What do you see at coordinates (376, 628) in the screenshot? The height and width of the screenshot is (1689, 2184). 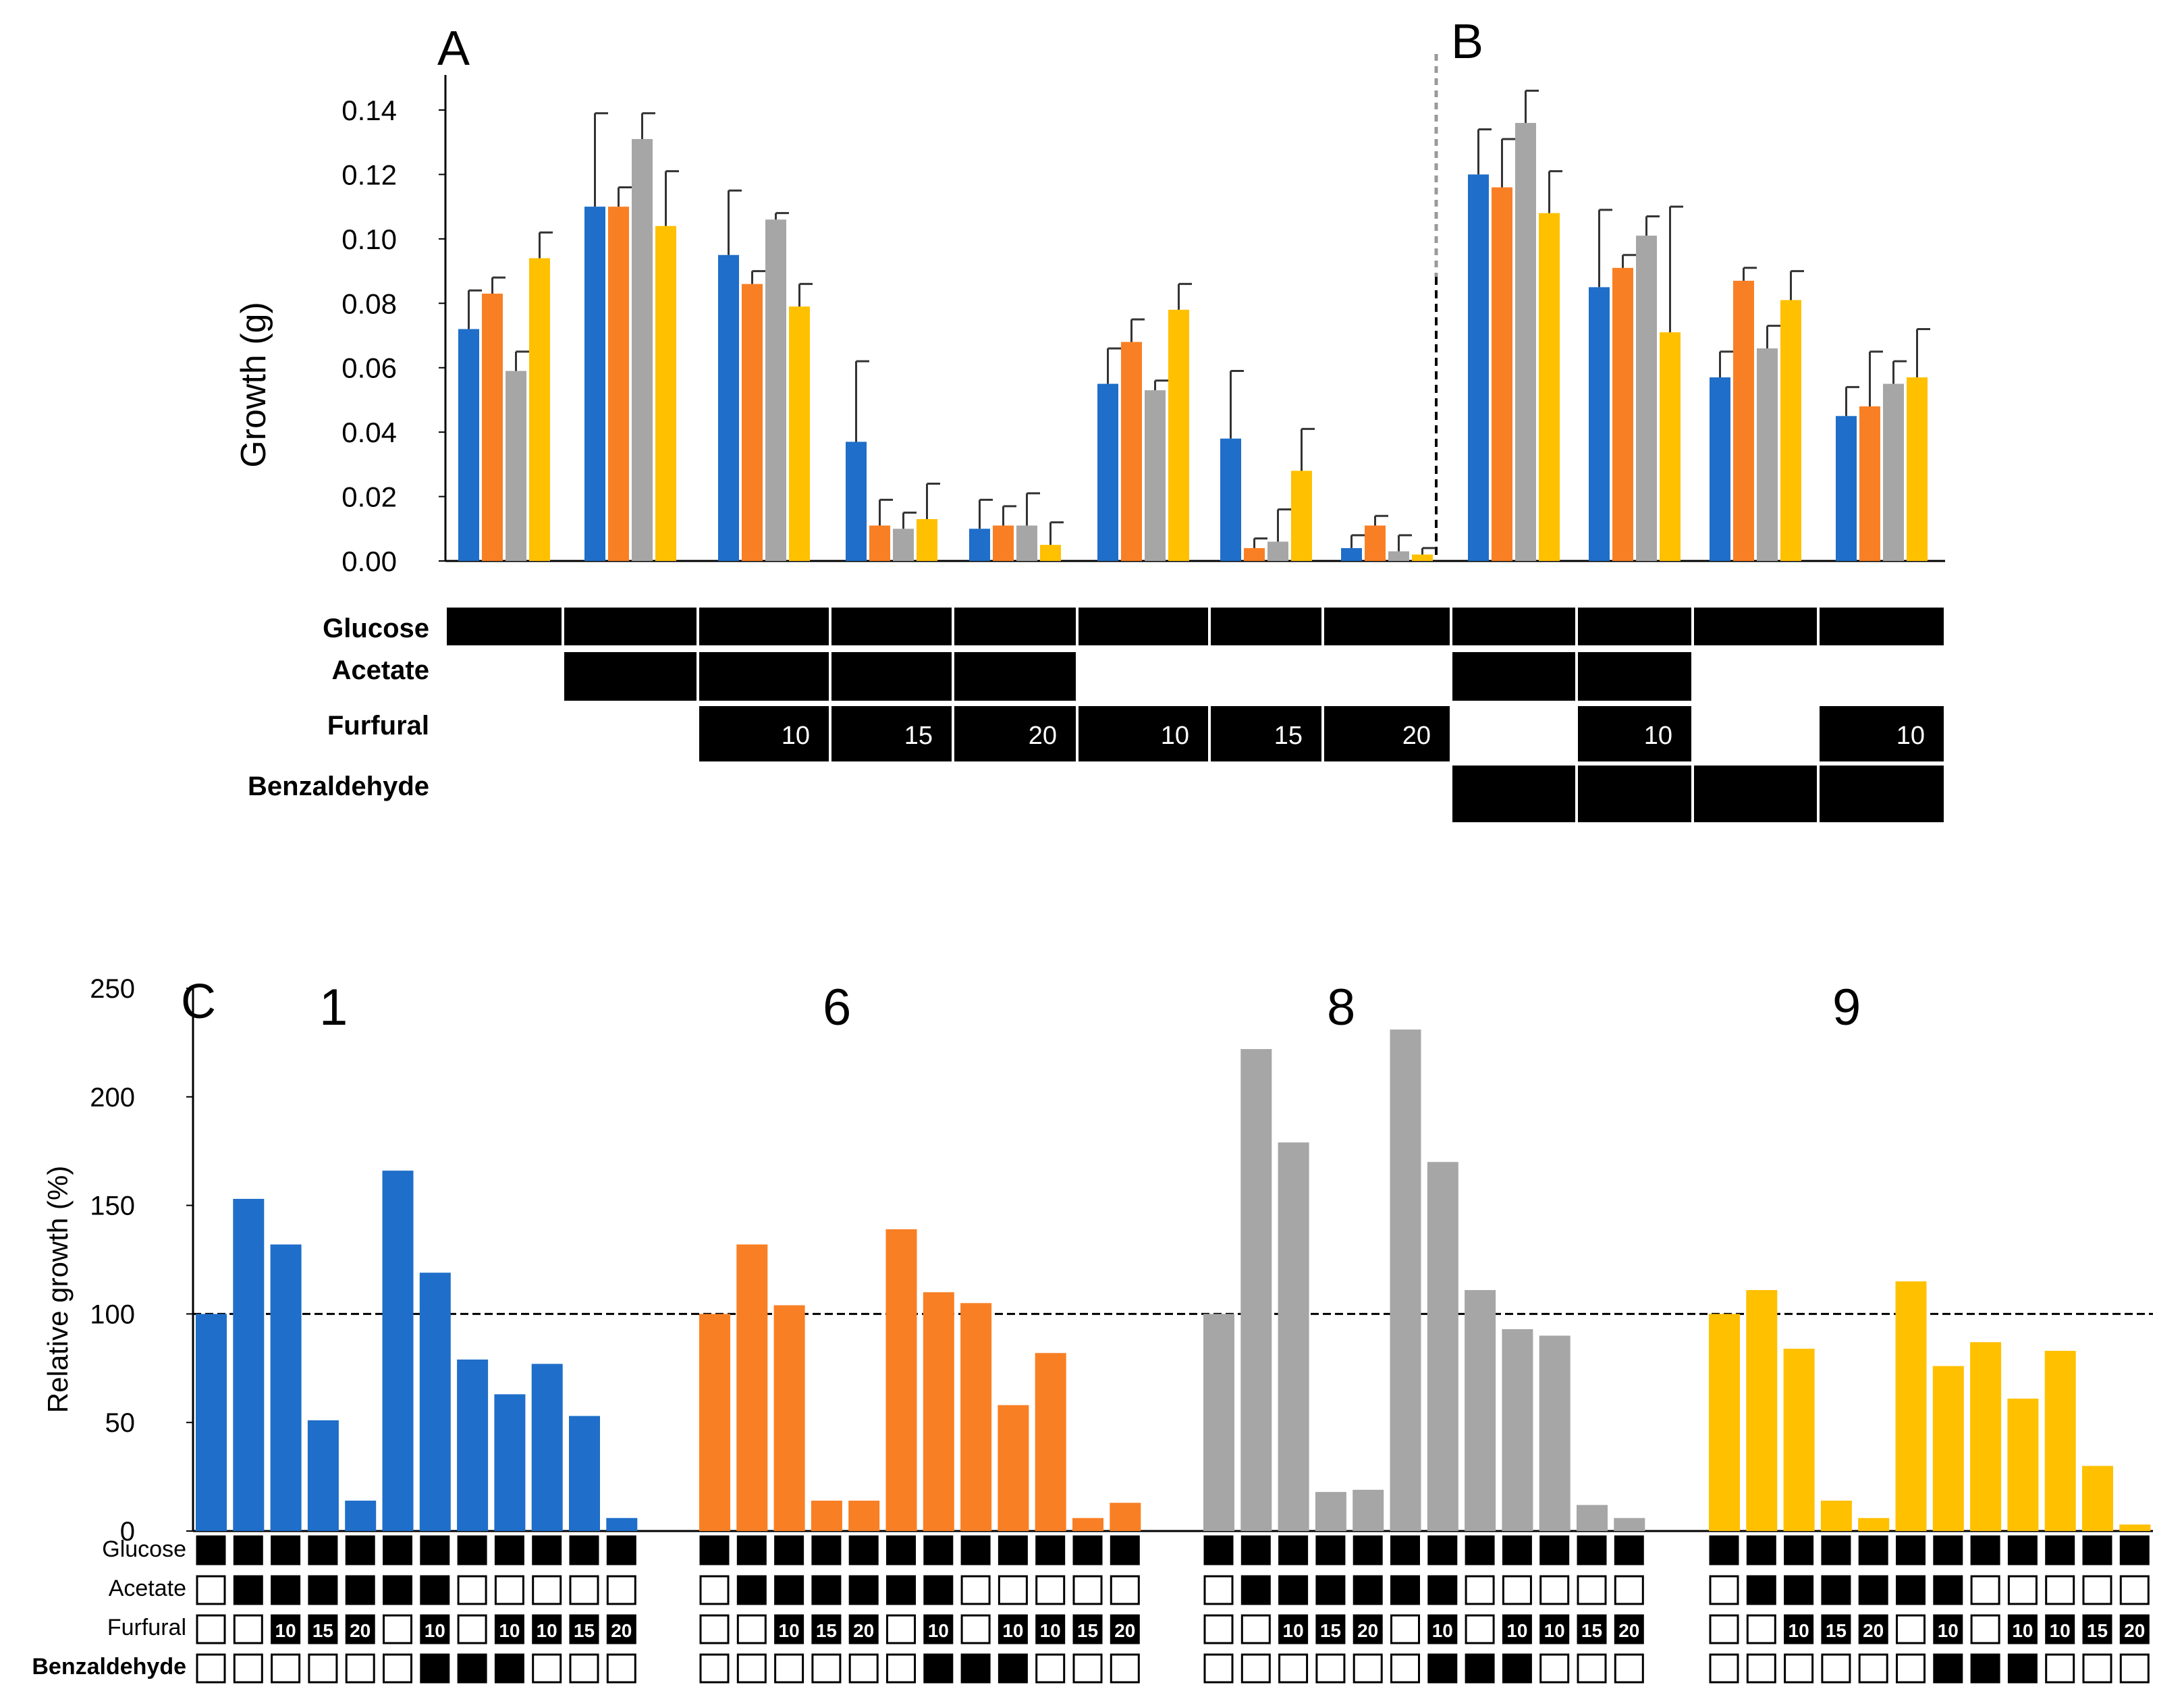 I see `condition-row-label: Glucose` at bounding box center [376, 628].